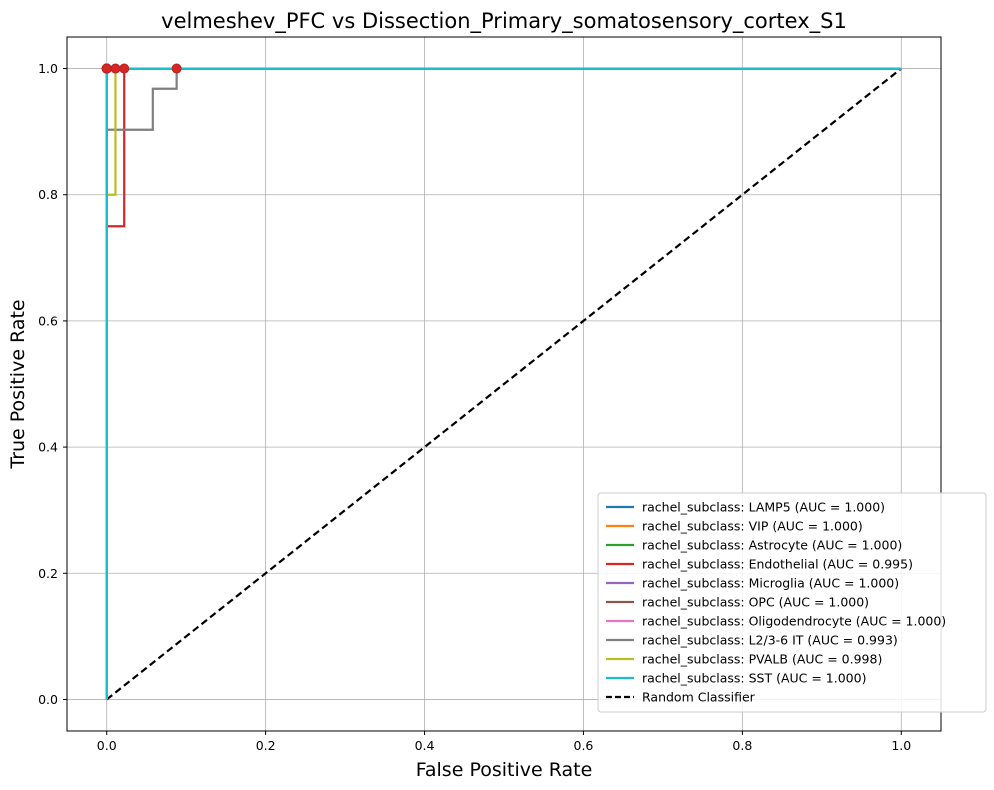  I want to click on x-tick-label: 0.8, so click(742, 745).